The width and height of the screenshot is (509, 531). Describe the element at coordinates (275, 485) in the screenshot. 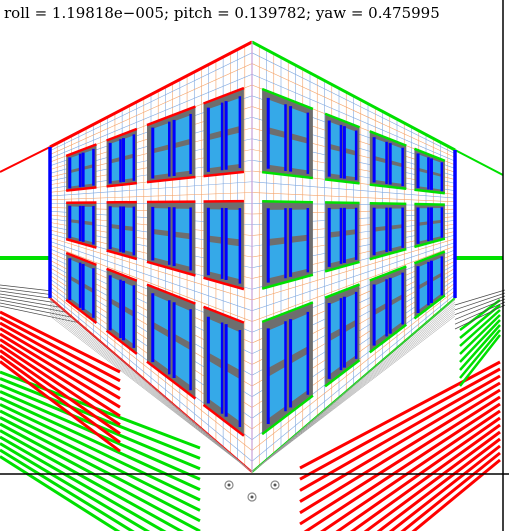

I see `vanishing-point-marker-right` at that location.